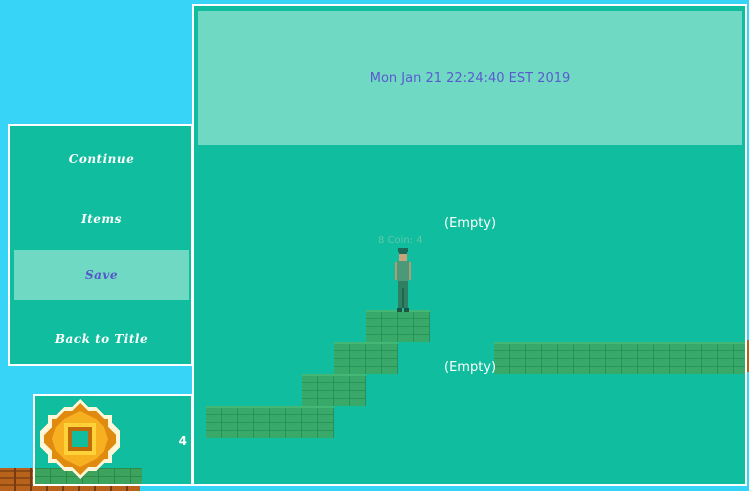 The image size is (749, 491). Describe the element at coordinates (403, 280) in the screenshot. I see `player-character-icon` at that location.